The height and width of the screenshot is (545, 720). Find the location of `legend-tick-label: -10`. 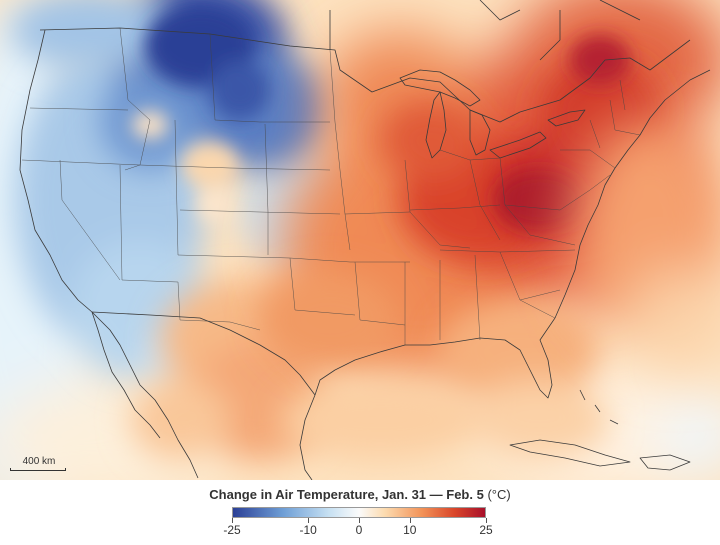

legend-tick-label: -10 is located at coordinates (308, 530).